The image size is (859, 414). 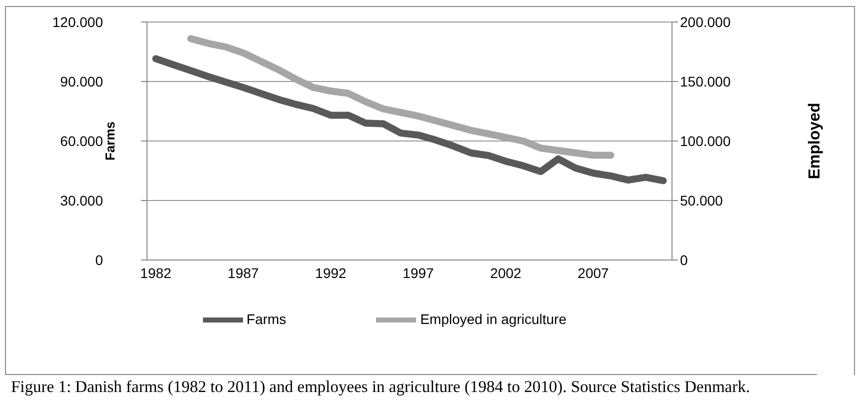 What do you see at coordinates (381, 386) in the screenshot?
I see `caption: Figure 1: Danish farms (1982 to 2011) and employees in agriculture (1984 to 2010). Source Statistics Denmark.` at bounding box center [381, 386].